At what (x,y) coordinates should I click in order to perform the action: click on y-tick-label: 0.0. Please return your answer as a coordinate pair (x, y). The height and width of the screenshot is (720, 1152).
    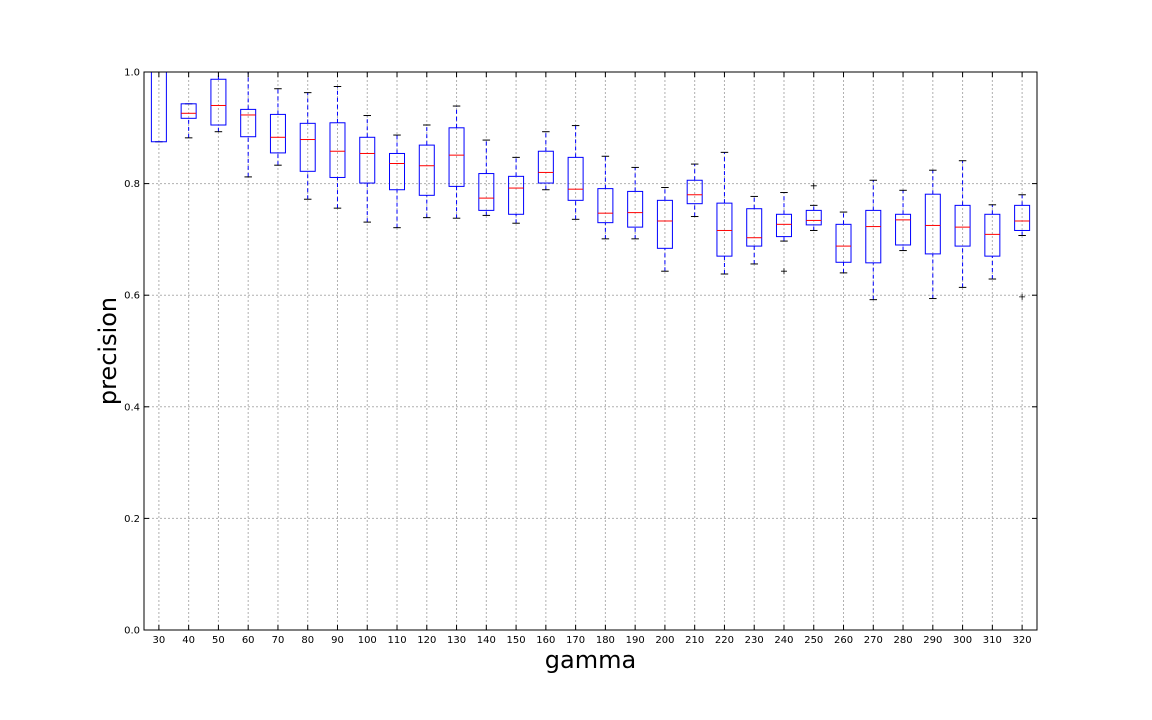
    Looking at the image, I should click on (132, 631).